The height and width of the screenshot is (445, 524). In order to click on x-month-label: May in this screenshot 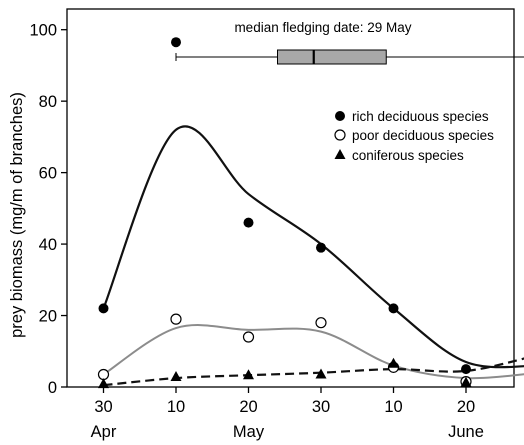, I will do `click(249, 432)`.